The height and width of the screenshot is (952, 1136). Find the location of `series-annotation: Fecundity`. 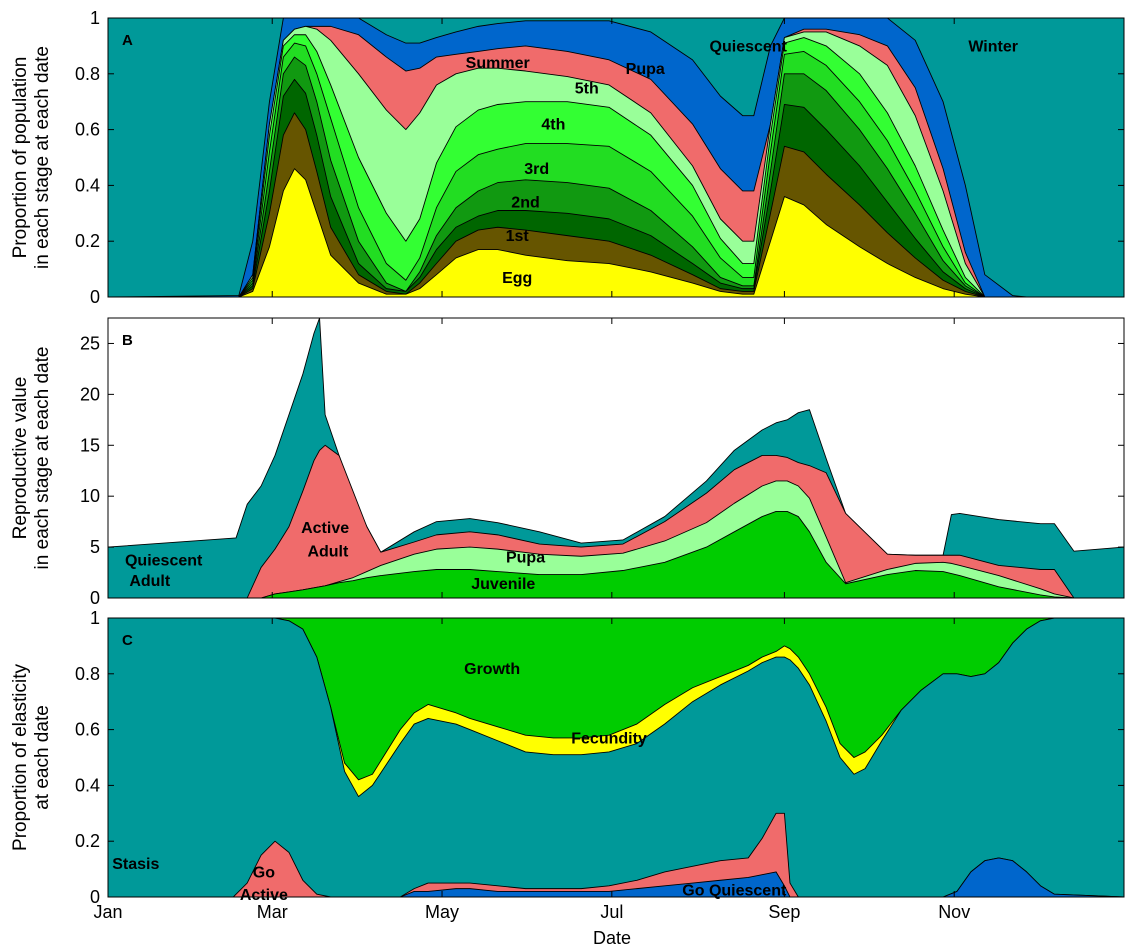

series-annotation: Fecundity is located at coordinates (609, 739).